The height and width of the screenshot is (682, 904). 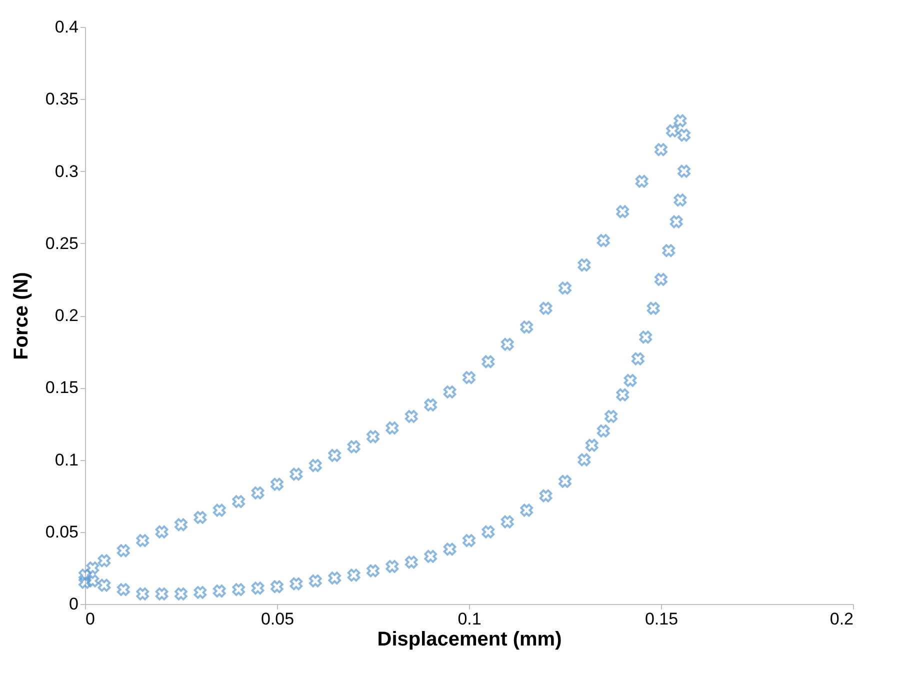 I want to click on y-tick-label: 0.15, so click(x=61, y=388).